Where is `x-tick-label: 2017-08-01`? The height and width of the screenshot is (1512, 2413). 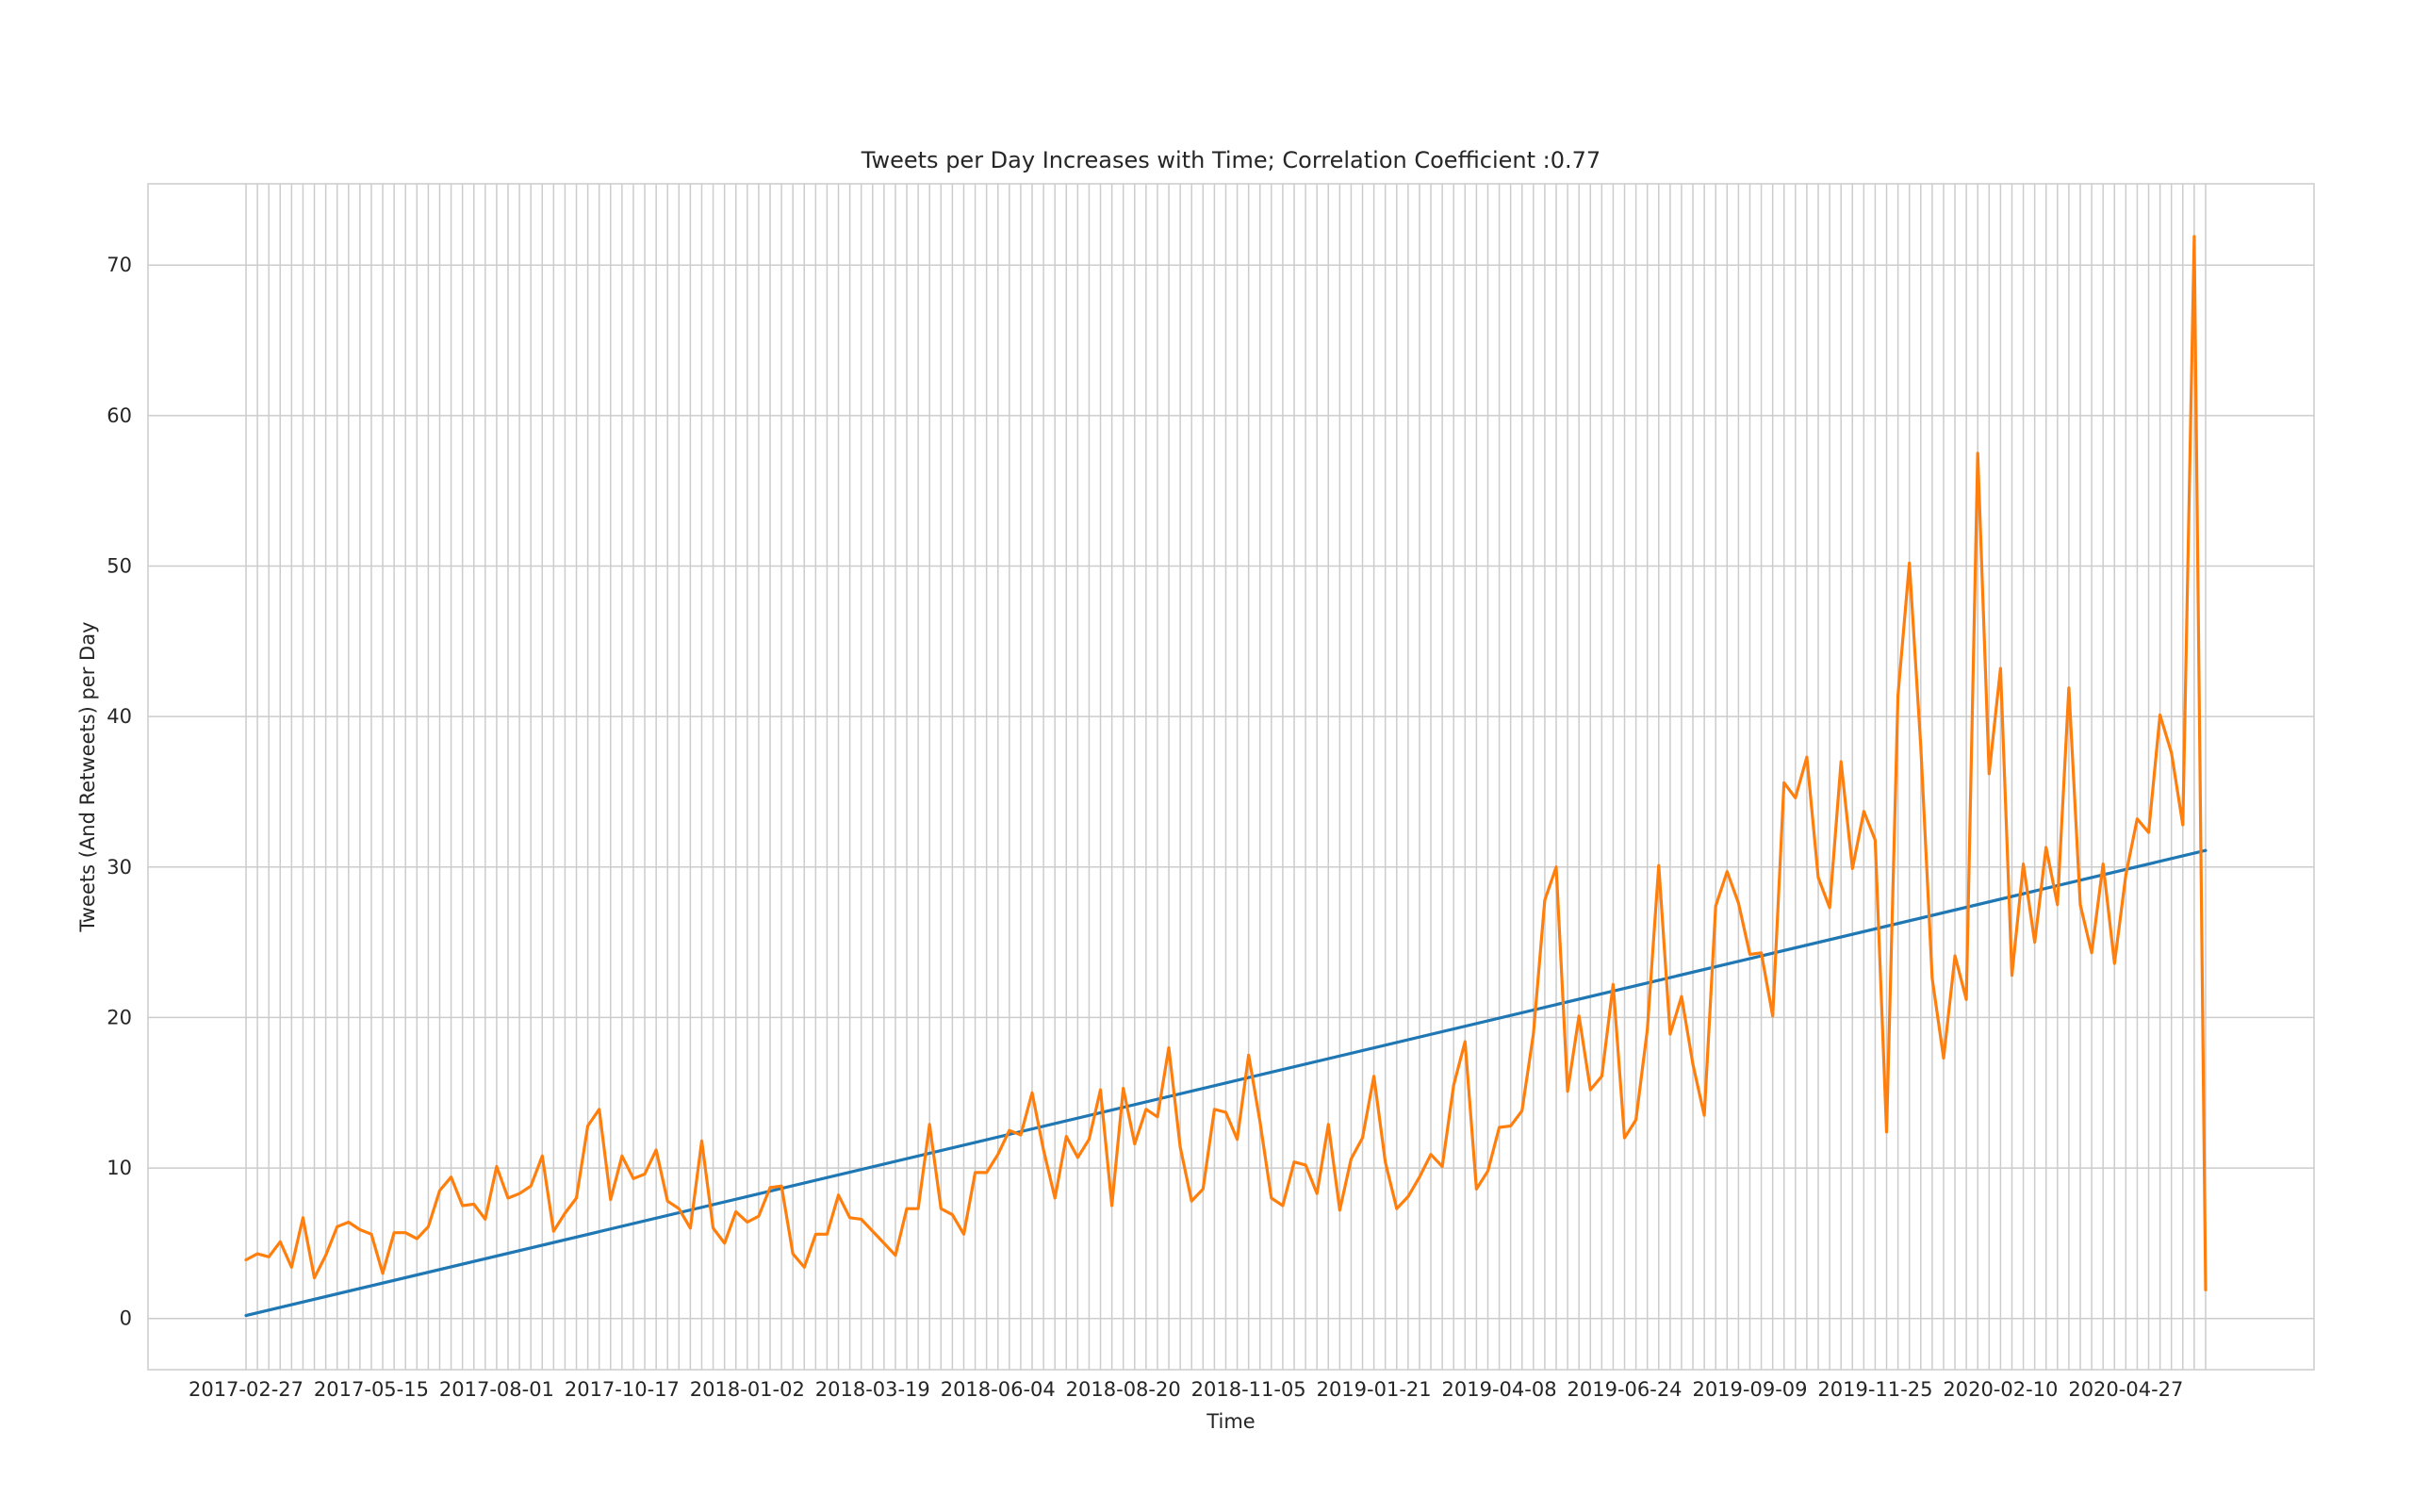 x-tick-label: 2017-08-01 is located at coordinates (497, 1389).